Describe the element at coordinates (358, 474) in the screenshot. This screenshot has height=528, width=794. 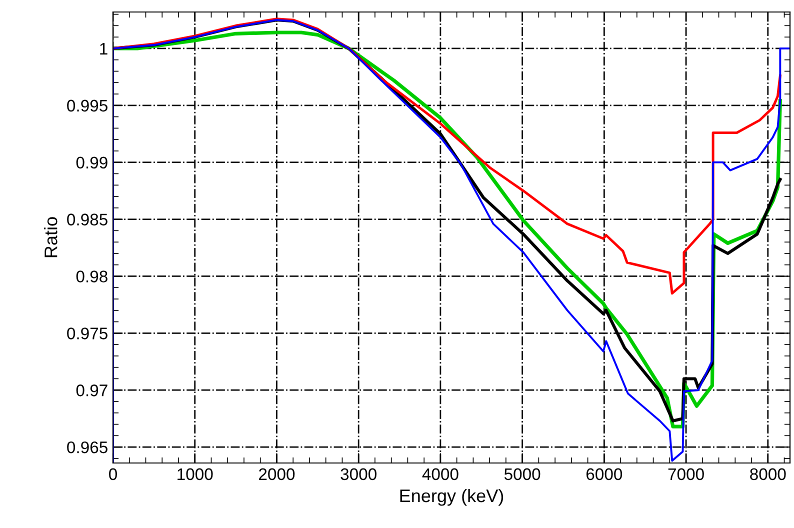
I see `x-tick-label: 3000` at that location.